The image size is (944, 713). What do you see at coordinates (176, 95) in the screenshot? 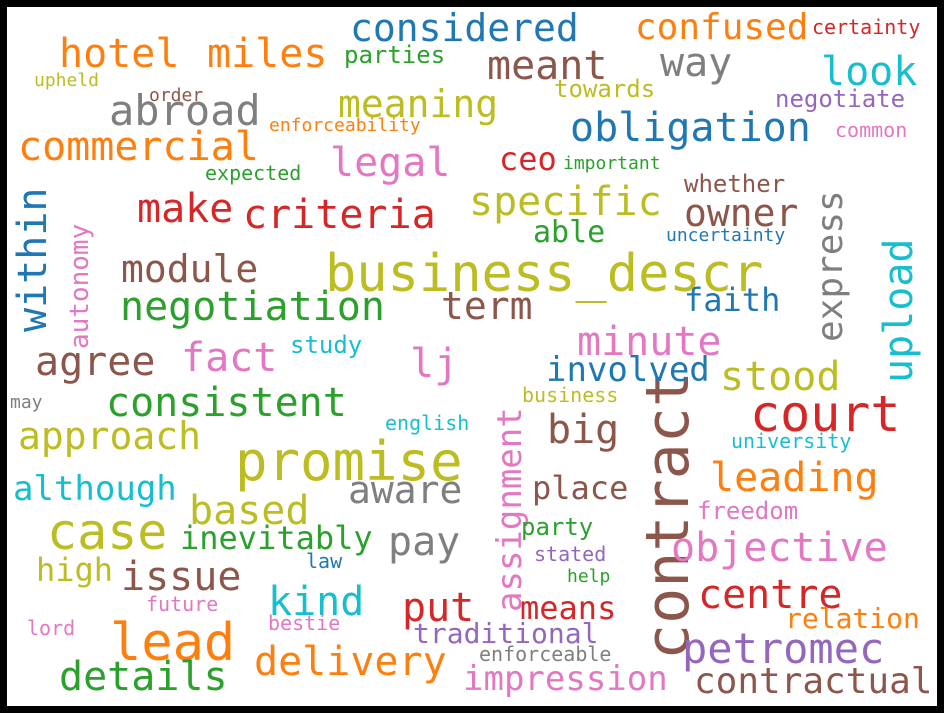
I see `word-order: order` at bounding box center [176, 95].